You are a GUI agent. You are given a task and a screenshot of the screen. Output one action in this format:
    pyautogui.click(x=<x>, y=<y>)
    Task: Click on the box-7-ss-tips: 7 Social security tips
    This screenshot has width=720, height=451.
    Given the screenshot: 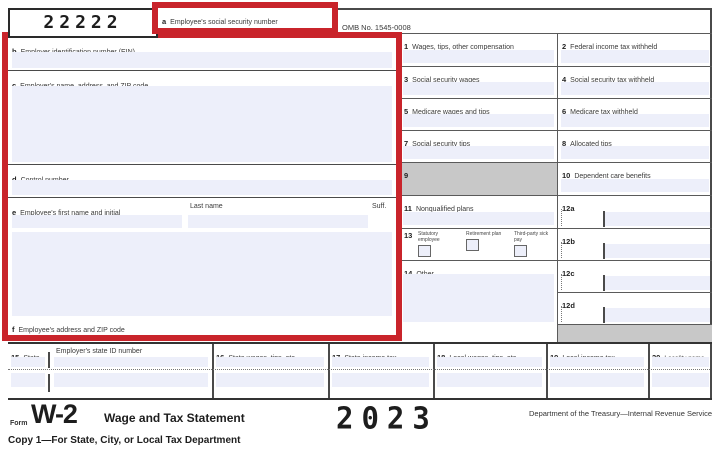 What is the action you would take?
    pyautogui.click(x=478, y=146)
    